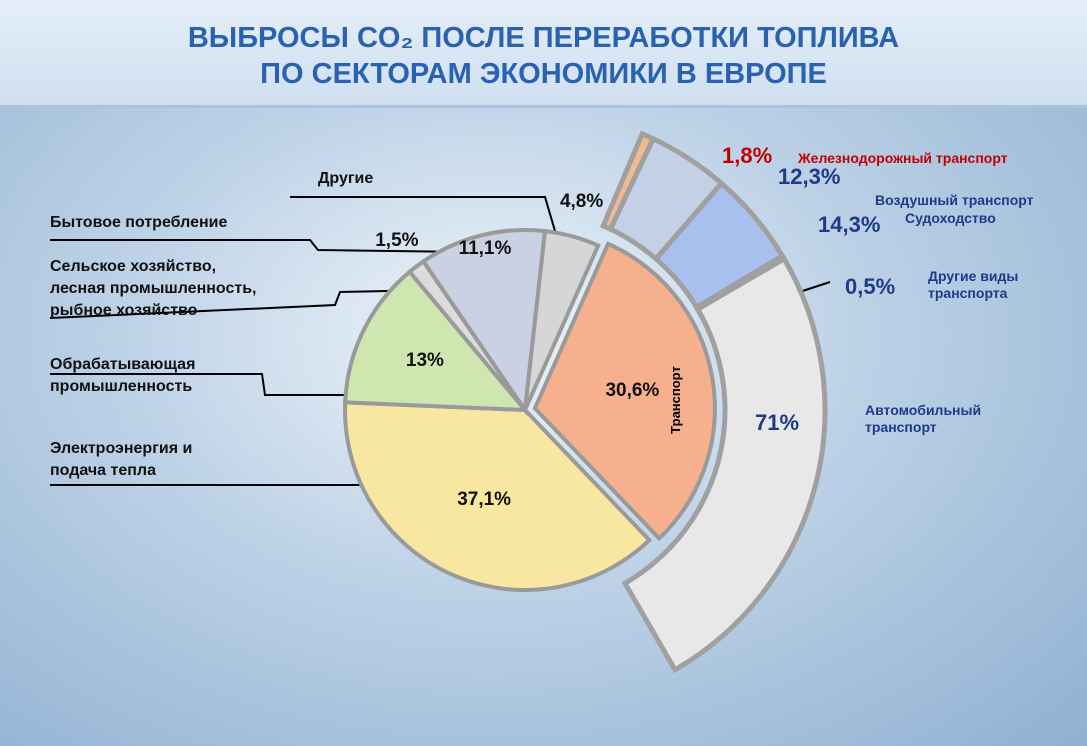 This screenshot has height=746, width=1087. What do you see at coordinates (777, 422) in the screenshot?
I see `value-label: 71%` at bounding box center [777, 422].